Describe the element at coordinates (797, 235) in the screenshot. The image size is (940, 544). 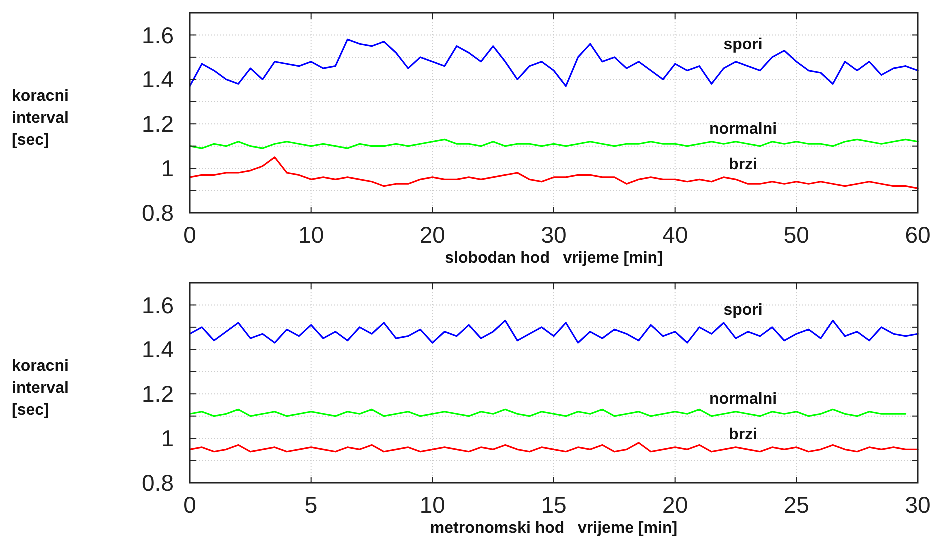
I see `x-tick-label: 50` at that location.